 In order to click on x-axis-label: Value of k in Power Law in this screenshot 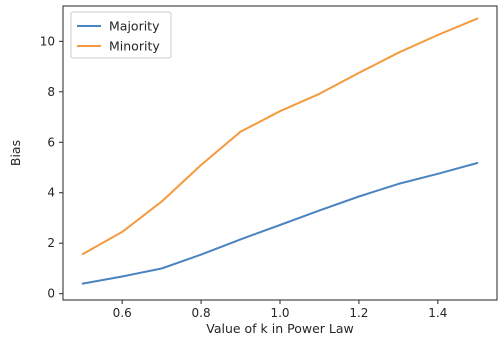, I will do `click(280, 328)`.